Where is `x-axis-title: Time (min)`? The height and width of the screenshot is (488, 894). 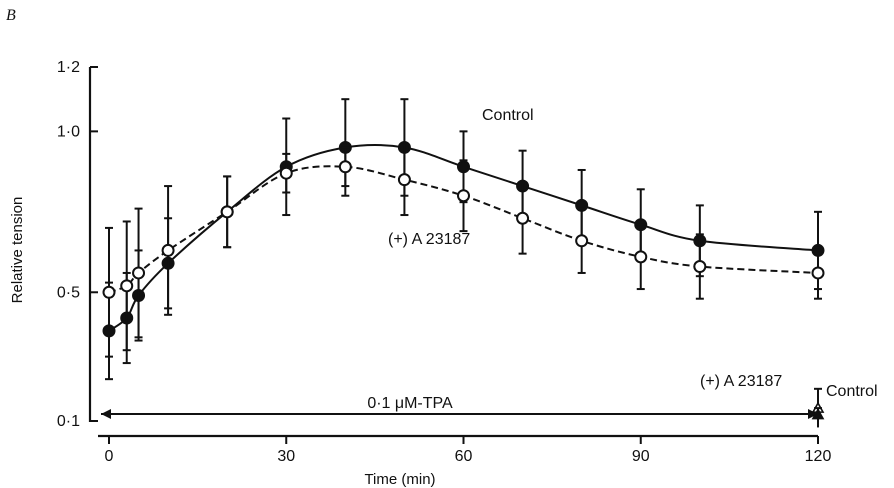 x-axis-title: Time (min) is located at coordinates (399, 479).